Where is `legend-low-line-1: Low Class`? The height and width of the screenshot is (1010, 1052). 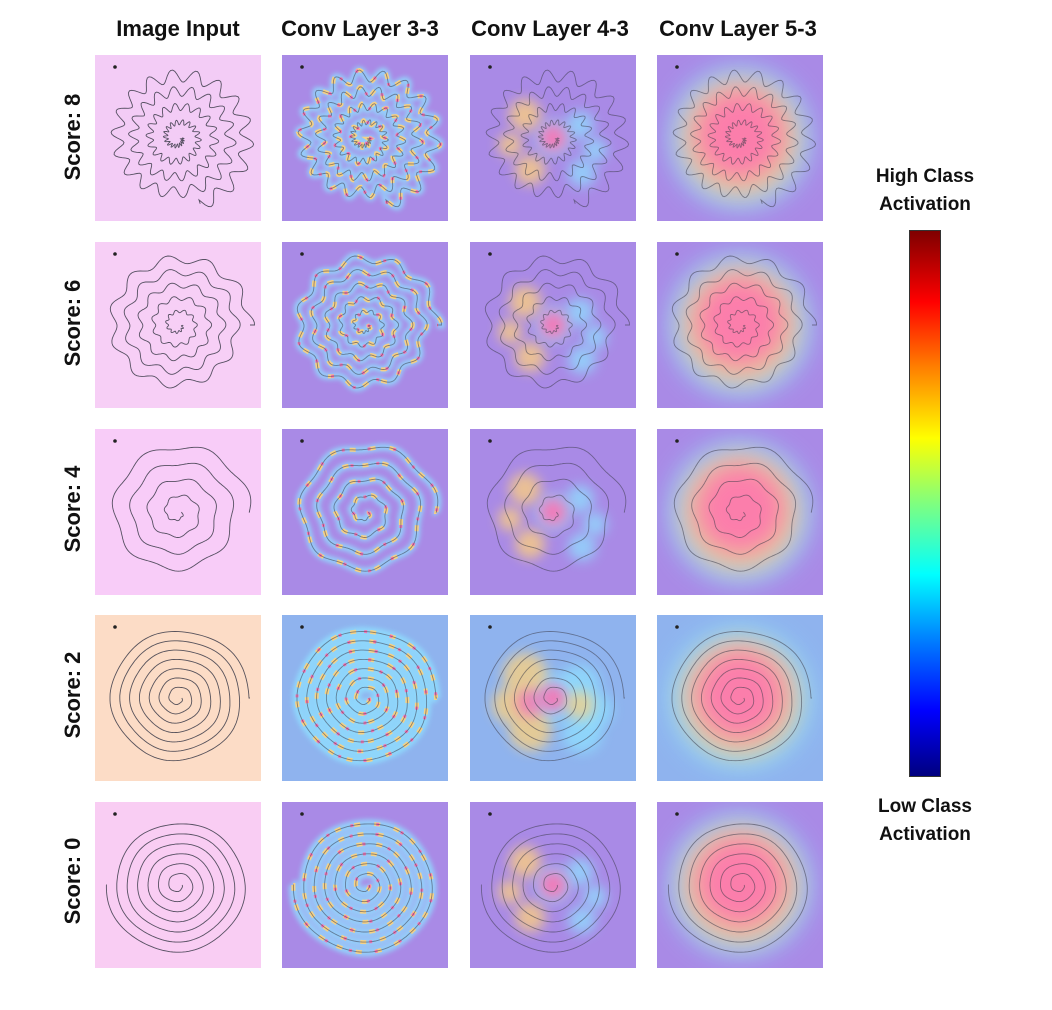
legend-low-line-1: Low Class is located at coordinates (925, 806).